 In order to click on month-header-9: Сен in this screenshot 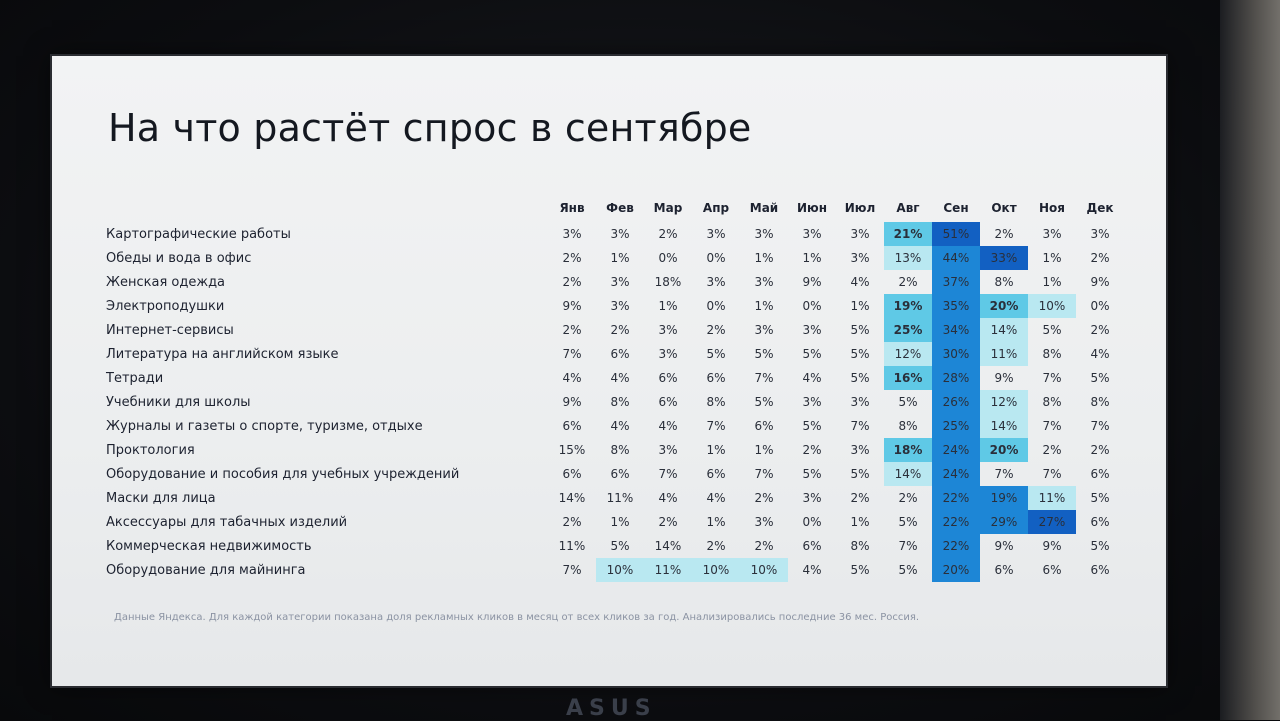, I will do `click(956, 208)`.